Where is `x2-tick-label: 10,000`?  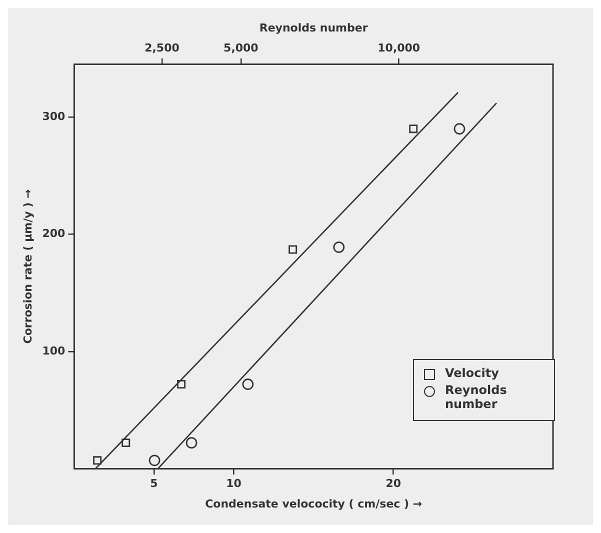 x2-tick-label: 10,000 is located at coordinates (399, 48).